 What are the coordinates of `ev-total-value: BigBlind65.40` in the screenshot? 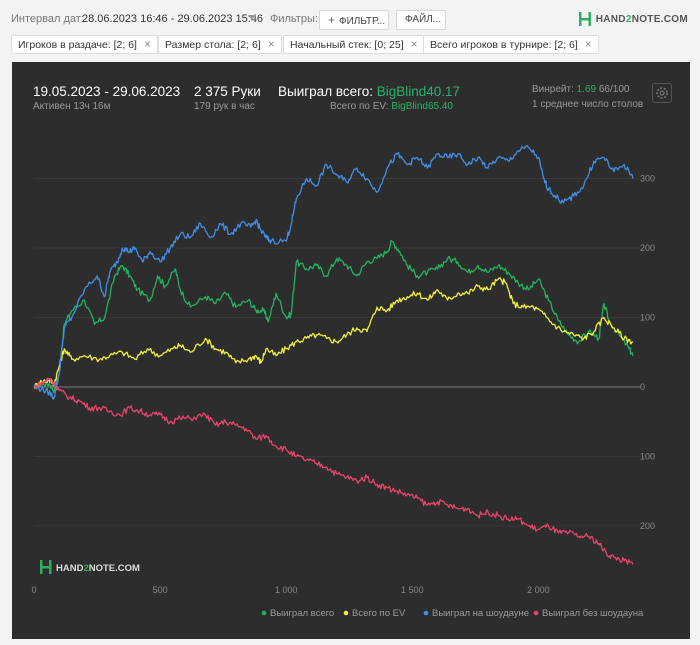 It's located at (422, 106).